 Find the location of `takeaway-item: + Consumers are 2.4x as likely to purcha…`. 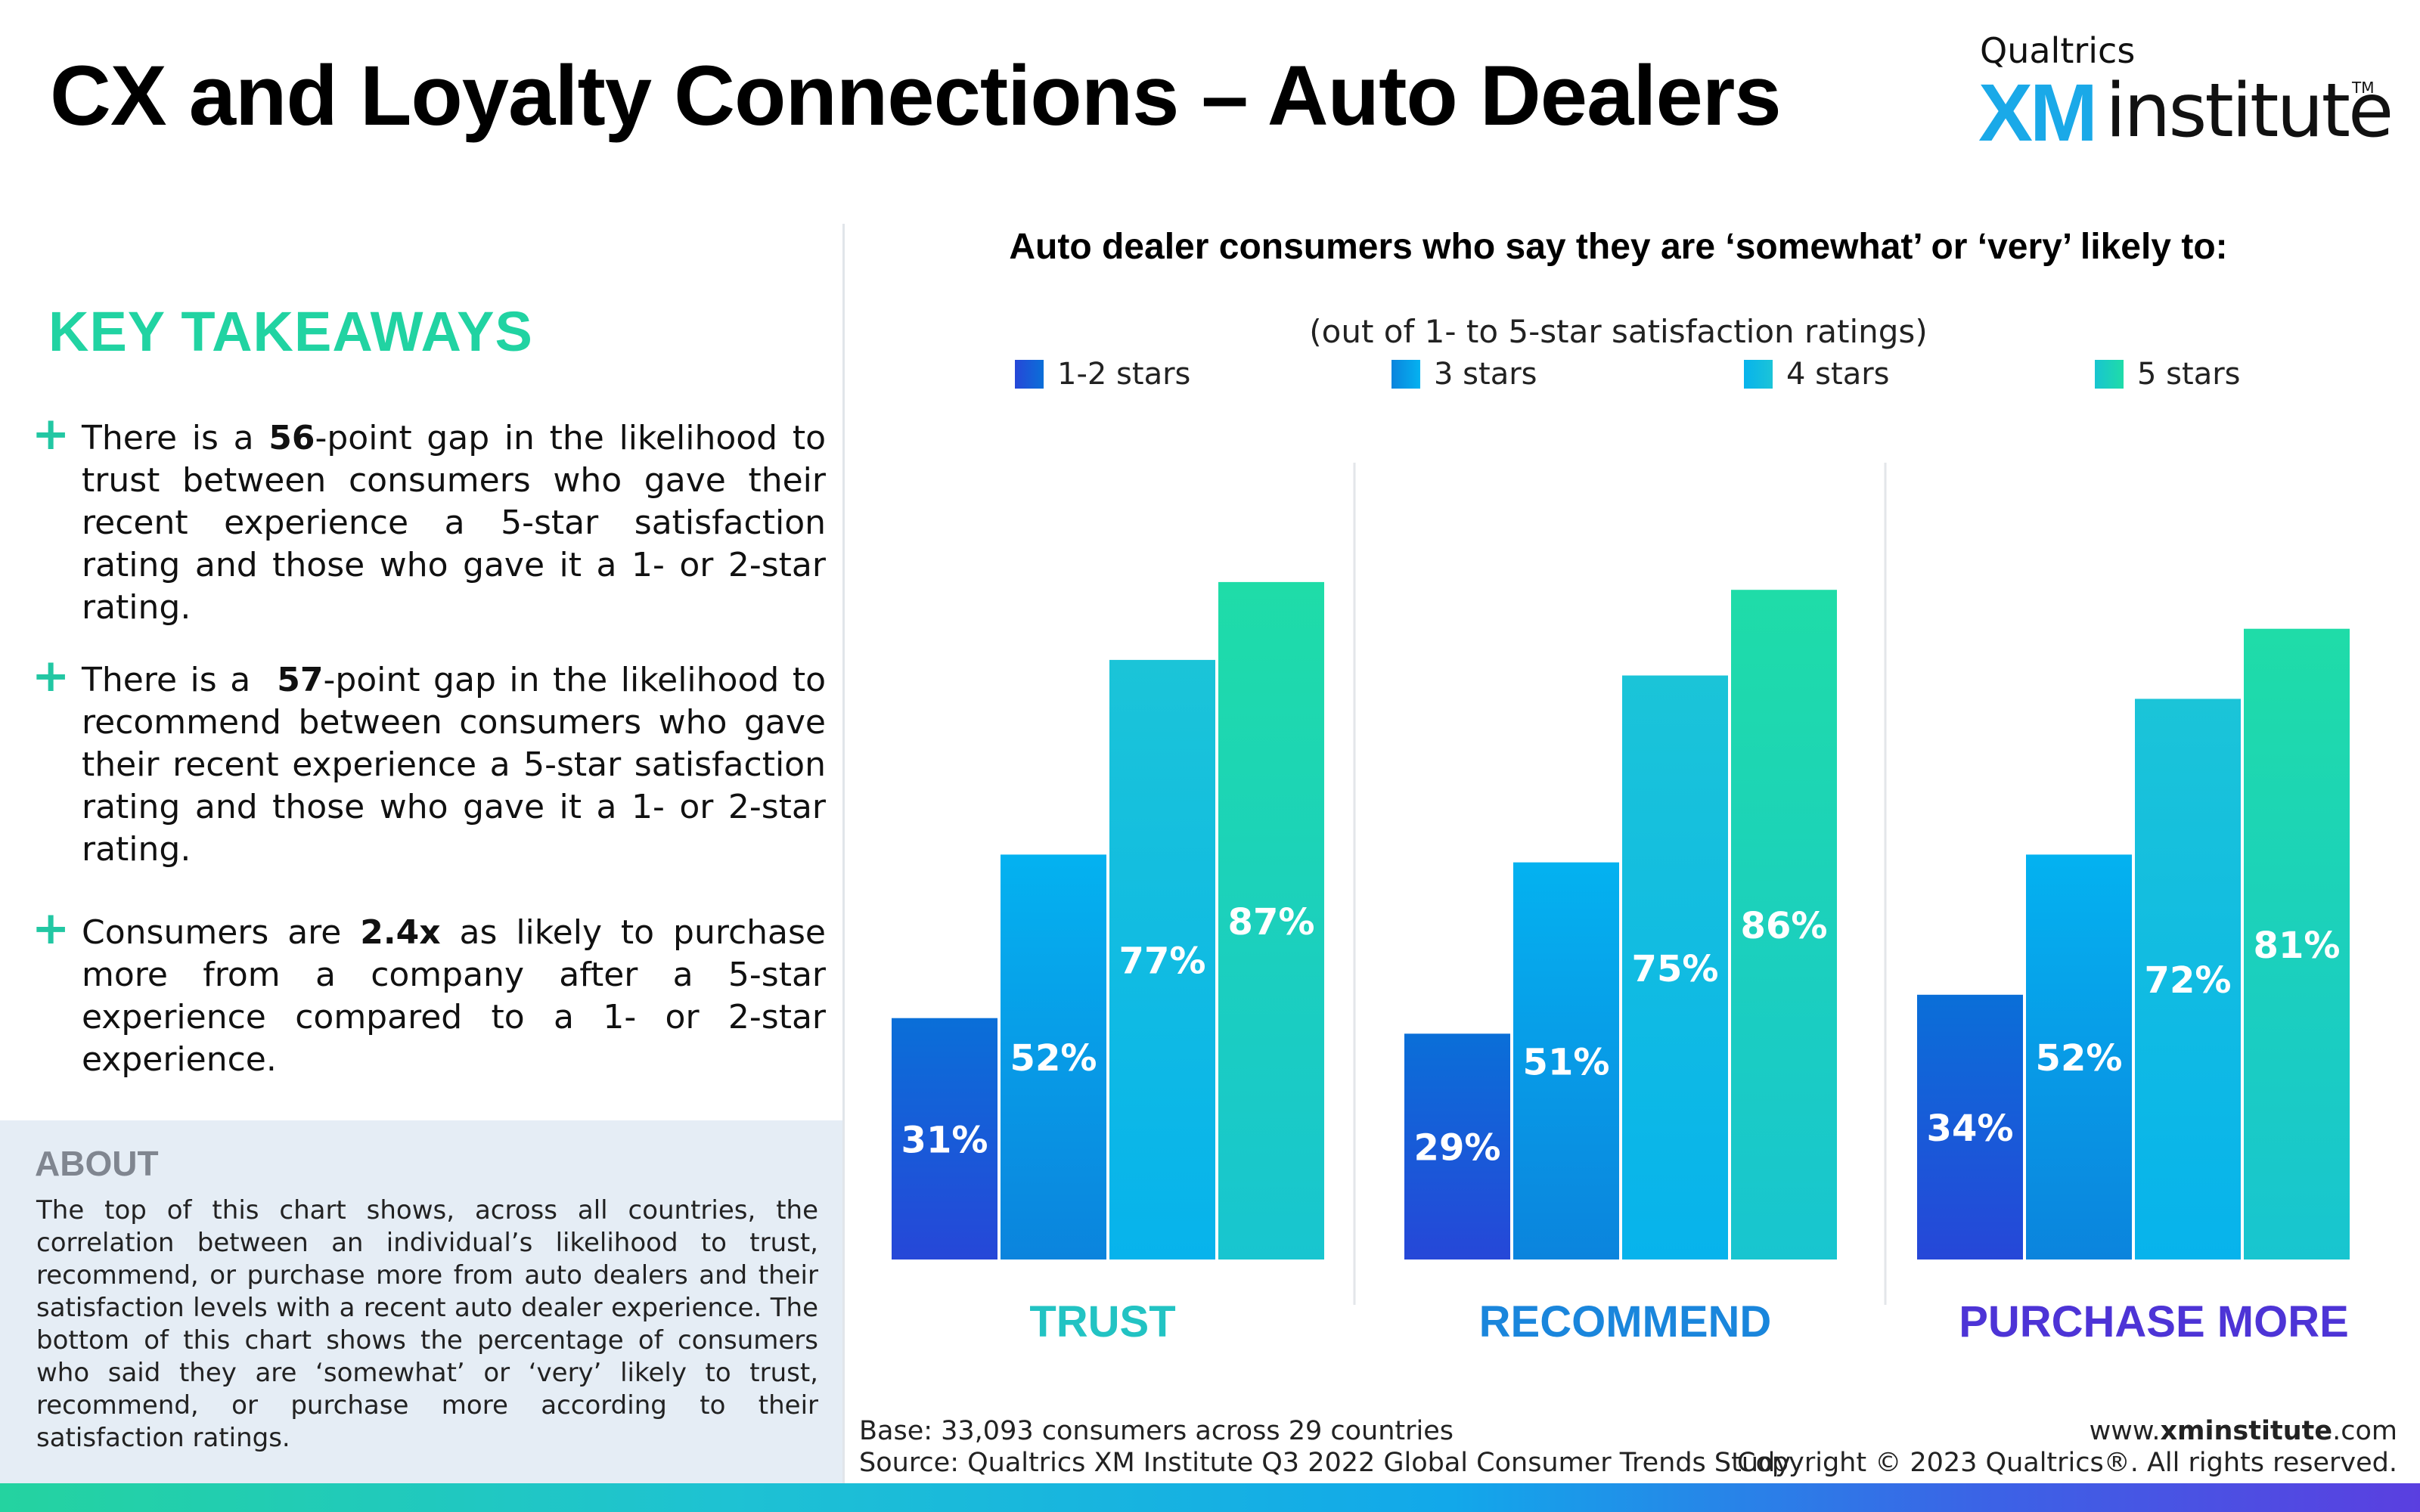

takeaway-item: + Consumers are 2.4x as likely to purcha… is located at coordinates (429, 993).